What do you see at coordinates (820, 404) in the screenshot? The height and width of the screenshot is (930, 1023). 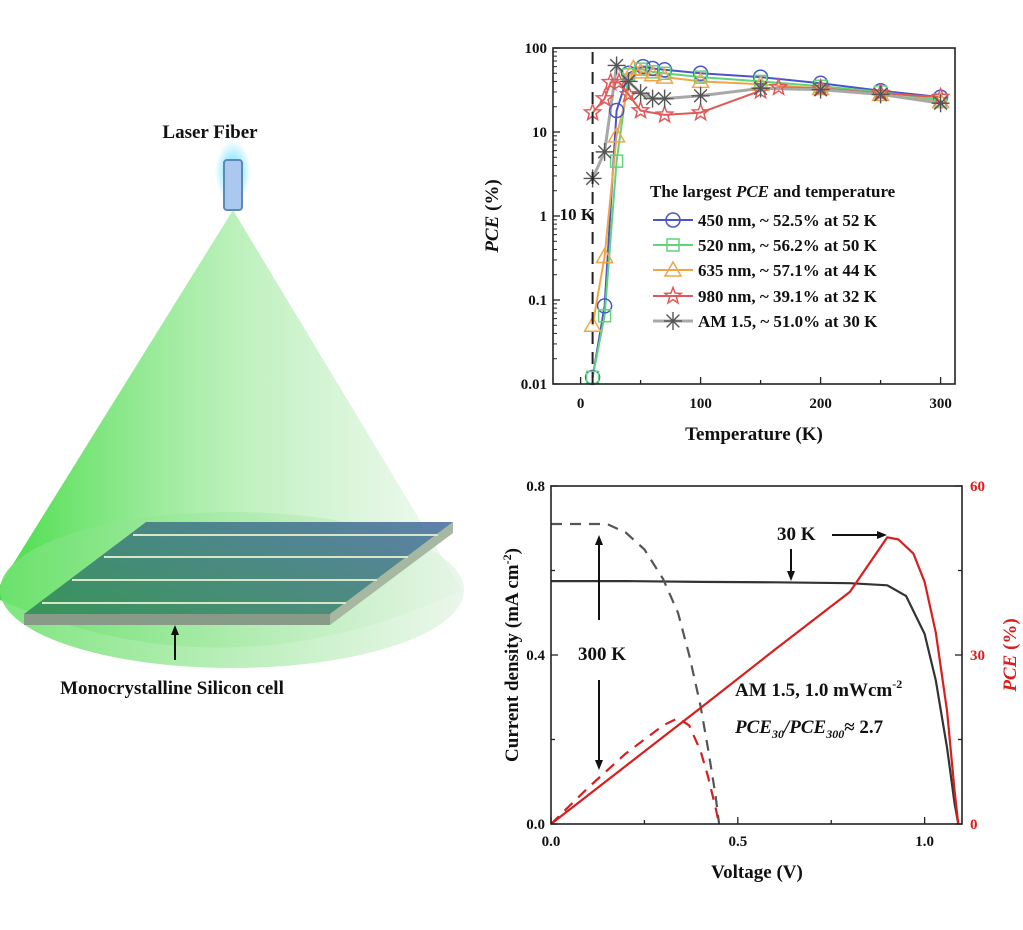 I see `x-tick-label: 200` at bounding box center [820, 404].